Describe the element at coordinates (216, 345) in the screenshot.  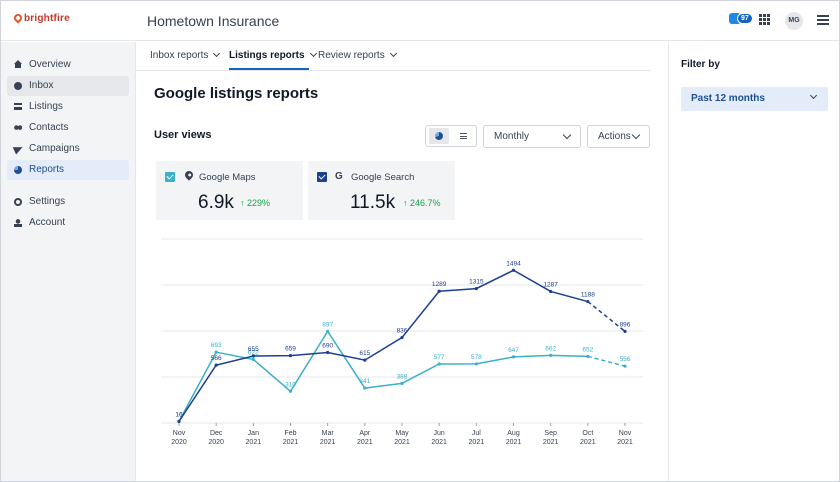
I see `data-label: 693` at that location.